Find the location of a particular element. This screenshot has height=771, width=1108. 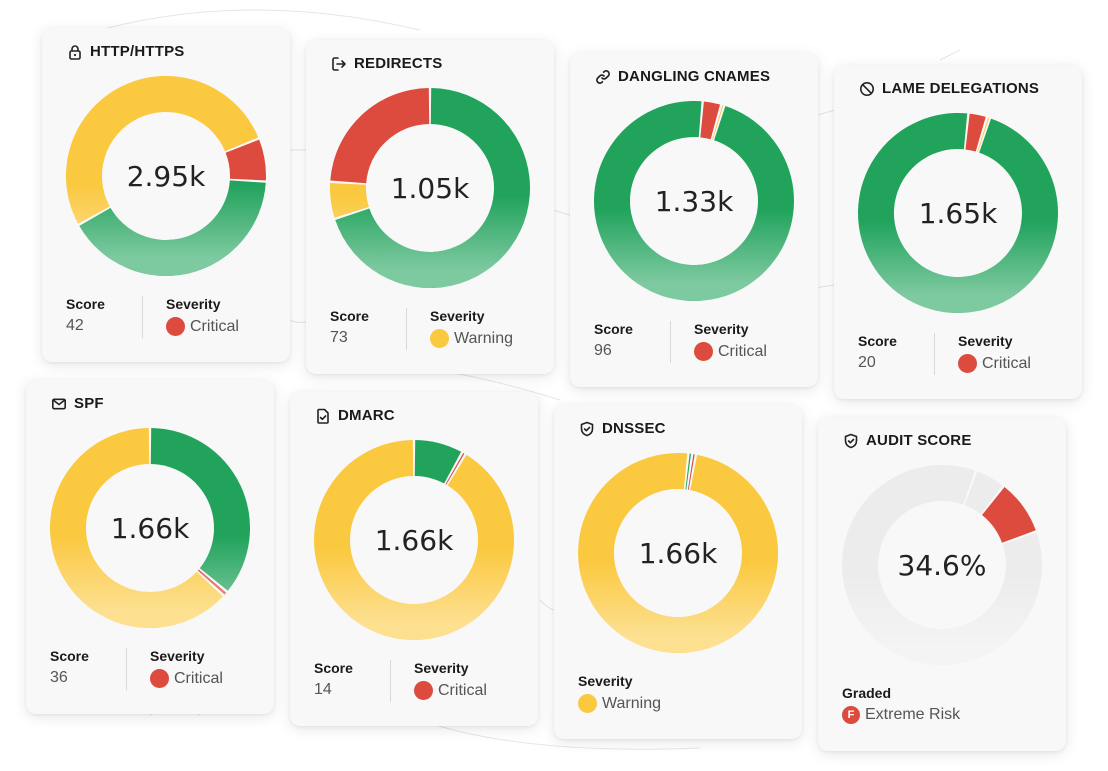

card-title-text: AUDIT SCORE is located at coordinates (919, 440).